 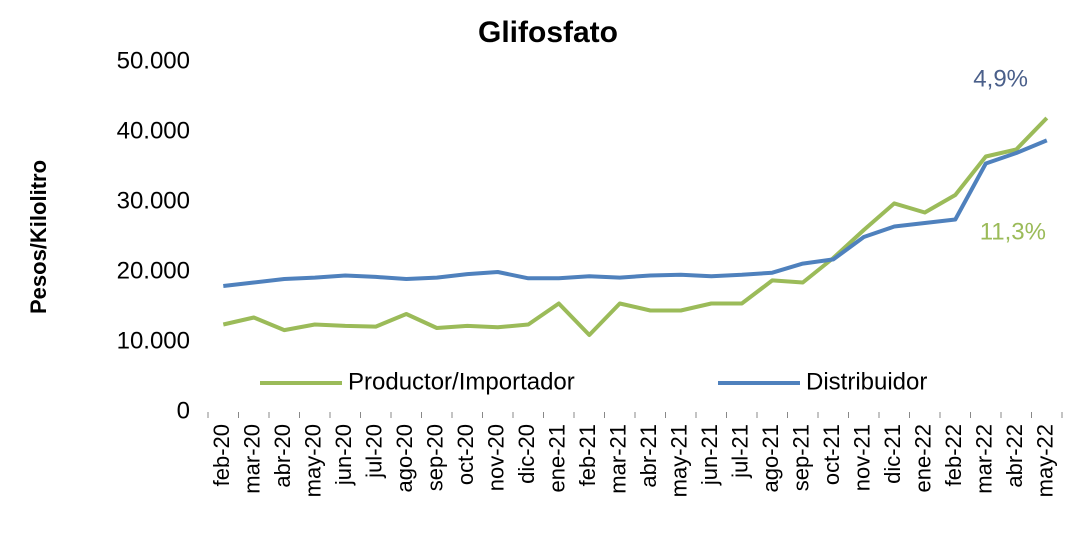 What do you see at coordinates (866, 381) in the screenshot?
I see `legend-label: Distribuidor` at bounding box center [866, 381].